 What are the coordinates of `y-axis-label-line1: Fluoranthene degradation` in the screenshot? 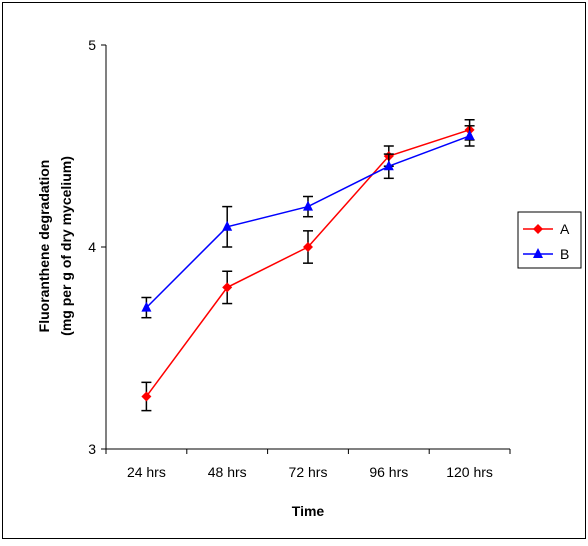 It's located at (44, 246).